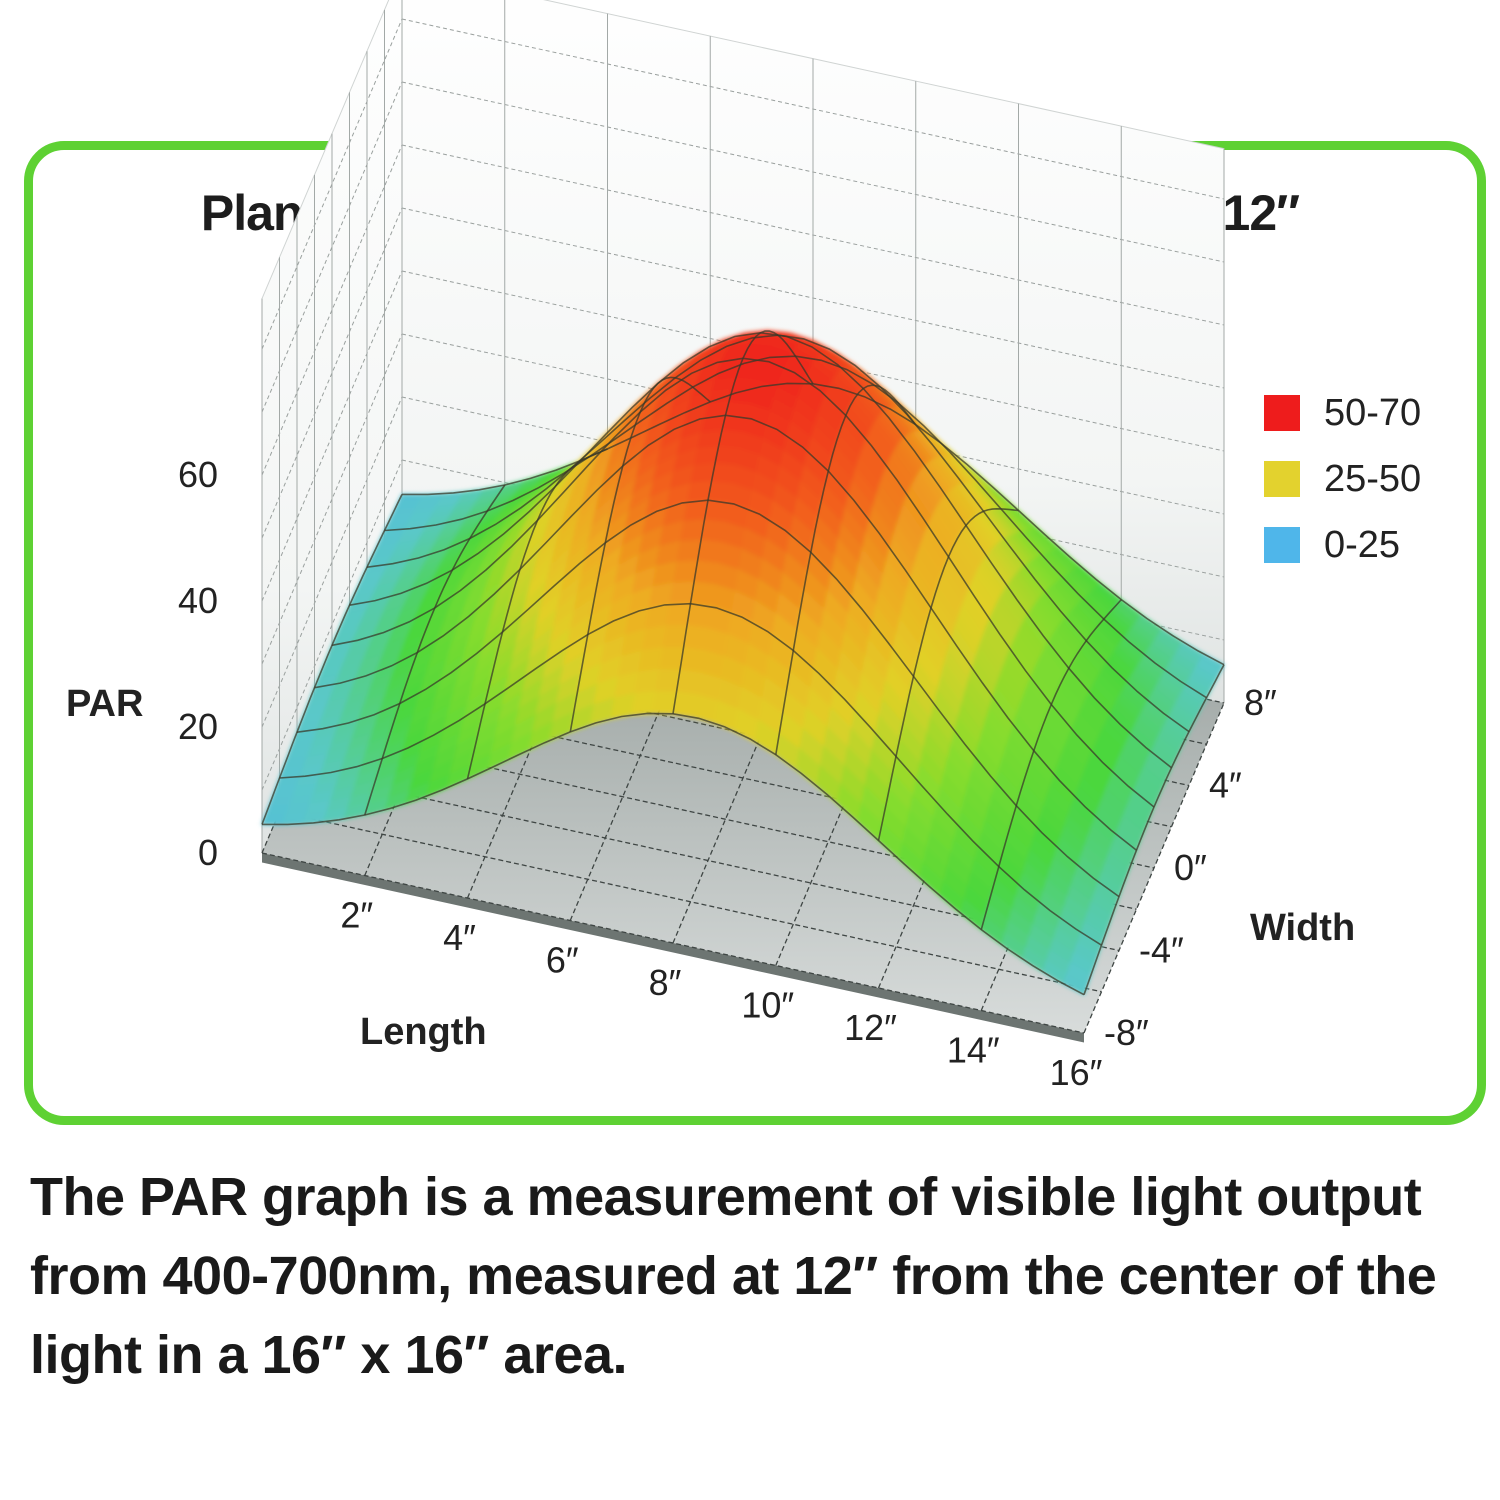  What do you see at coordinates (423, 1032) in the screenshot?
I see `x-axis-label: Length` at bounding box center [423, 1032].